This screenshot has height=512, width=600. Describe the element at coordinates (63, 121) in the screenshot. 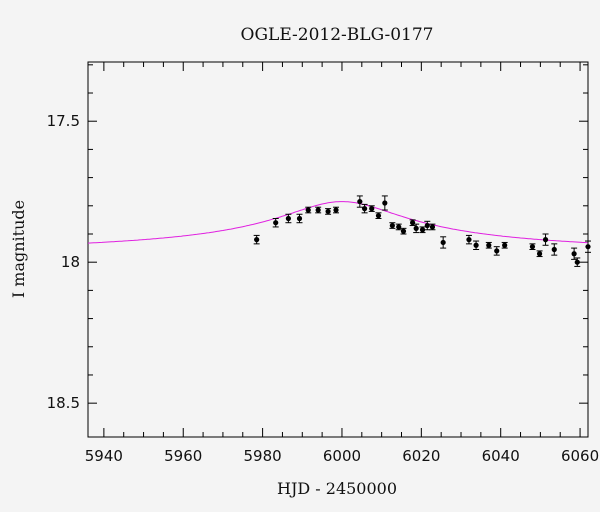

I see `y-tick-label: 17.5` at that location.